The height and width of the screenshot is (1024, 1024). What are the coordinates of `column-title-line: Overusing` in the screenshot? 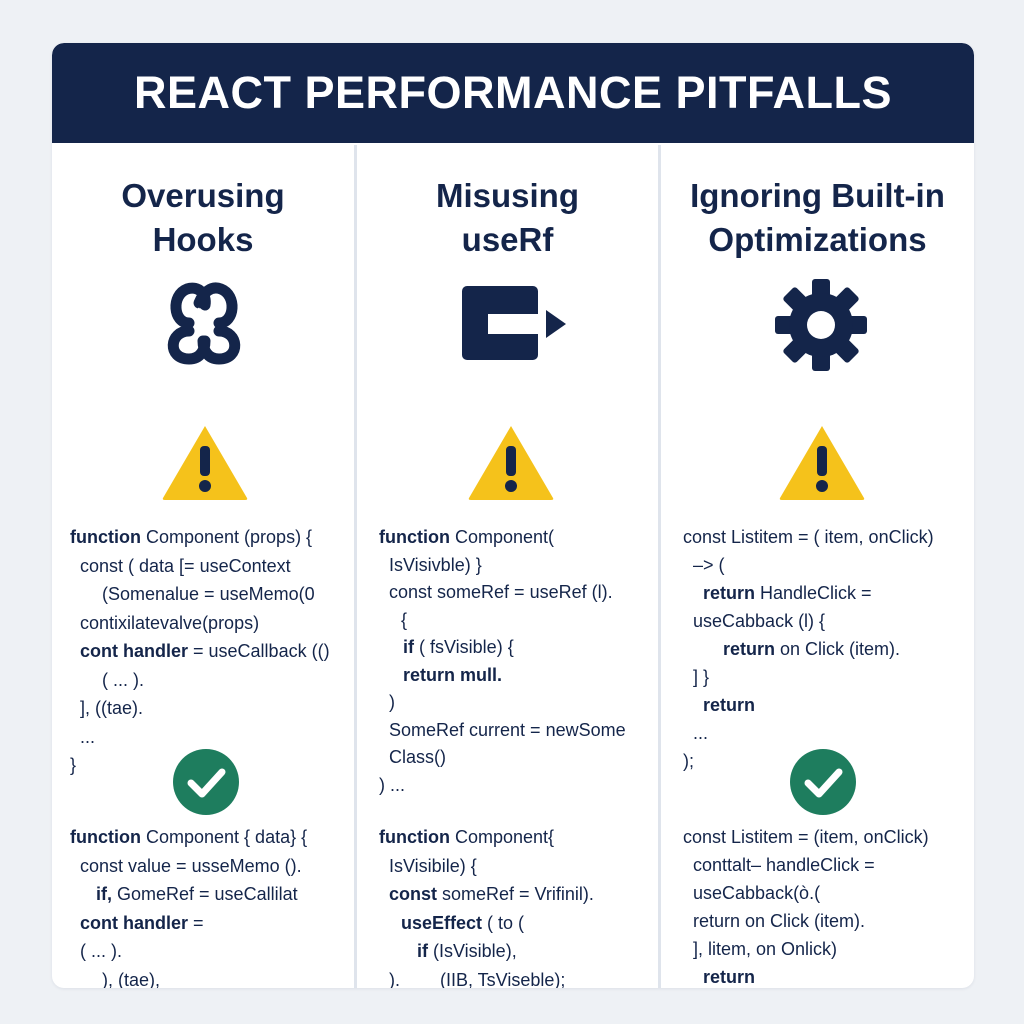 It's located at (203, 195).